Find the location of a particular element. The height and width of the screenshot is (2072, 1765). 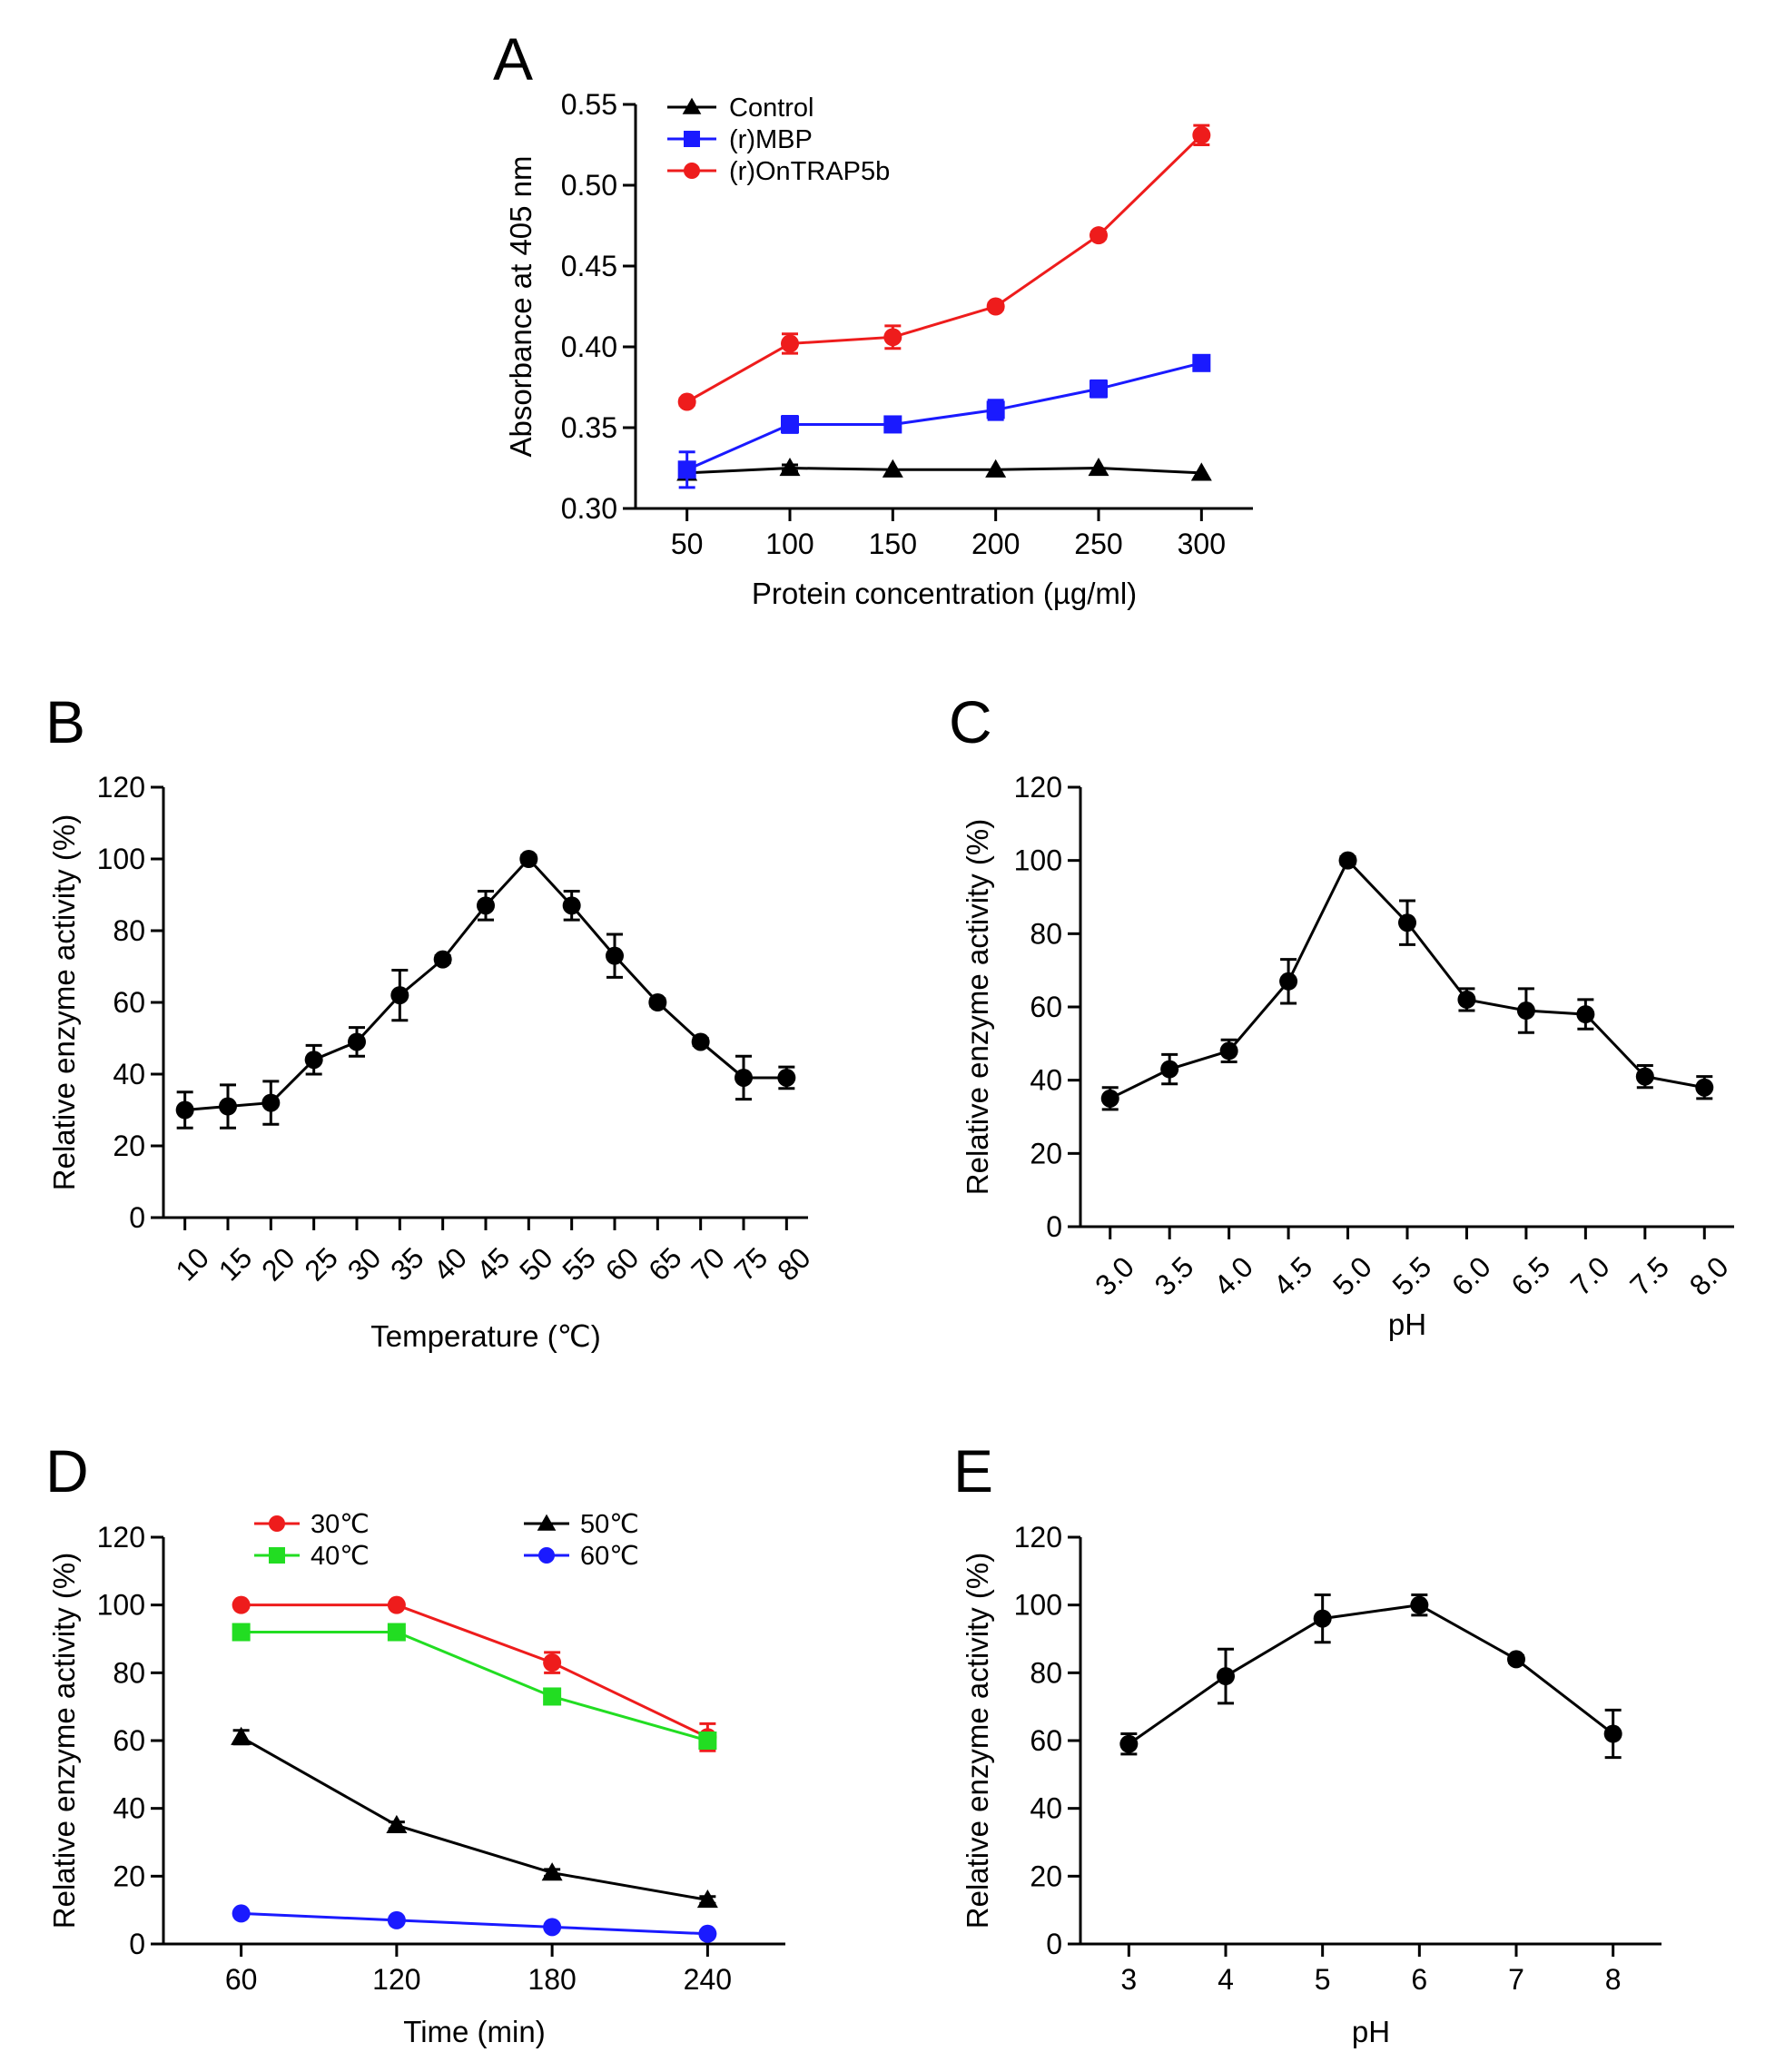

legend-item: (r)MBP is located at coordinates (740, 139).